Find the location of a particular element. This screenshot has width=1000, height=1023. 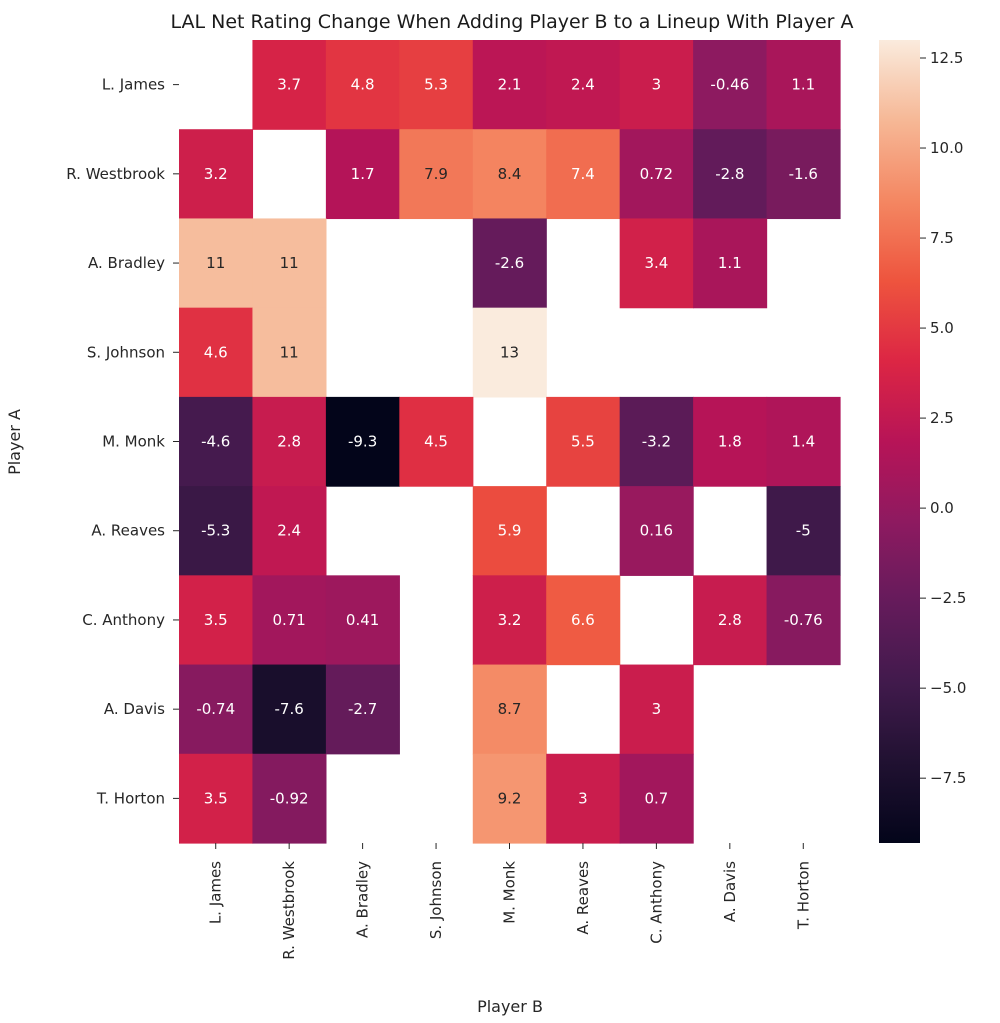

colorbar is located at coordinates (899, 441).